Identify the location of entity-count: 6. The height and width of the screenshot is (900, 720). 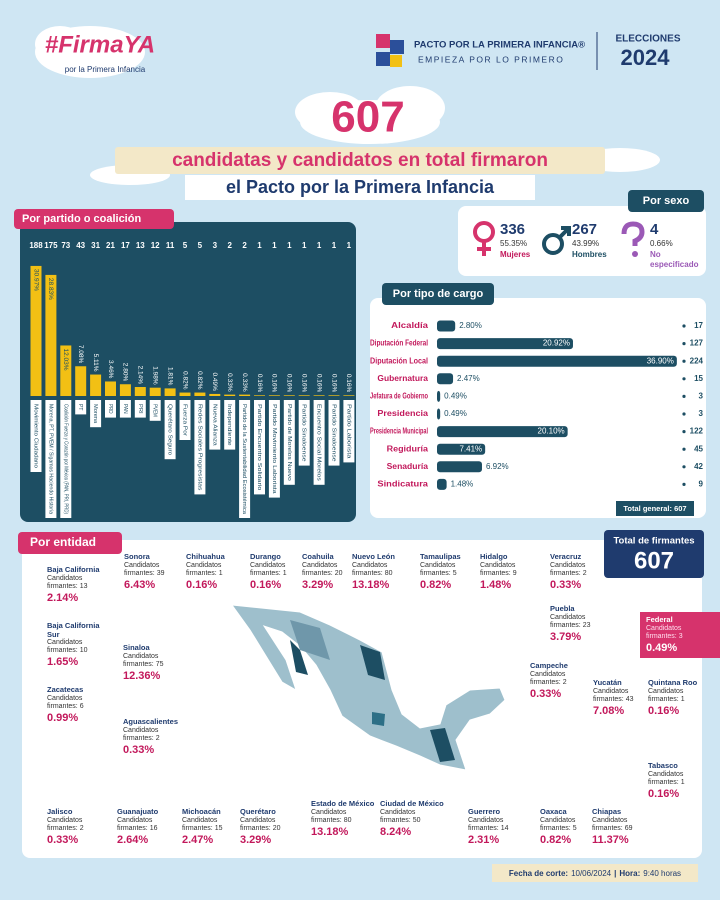
(81, 706).